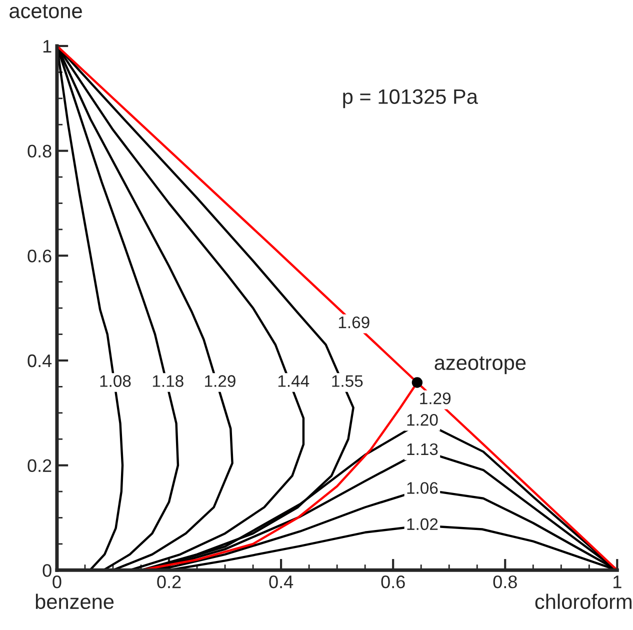  What do you see at coordinates (115, 381) in the screenshot?
I see `annotation: 1.08` at bounding box center [115, 381].